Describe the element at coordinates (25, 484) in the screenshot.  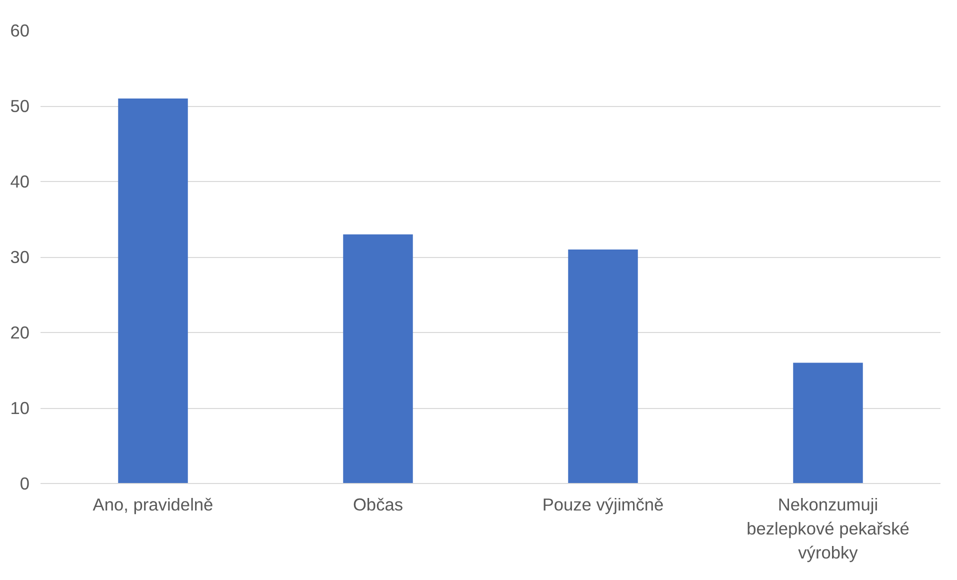
I see `y-tick-label: 0` at that location.